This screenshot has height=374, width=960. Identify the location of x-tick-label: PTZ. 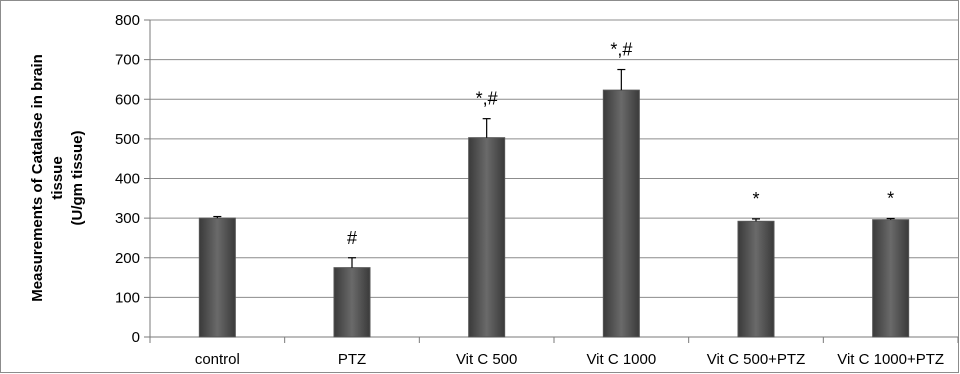
(352, 359).